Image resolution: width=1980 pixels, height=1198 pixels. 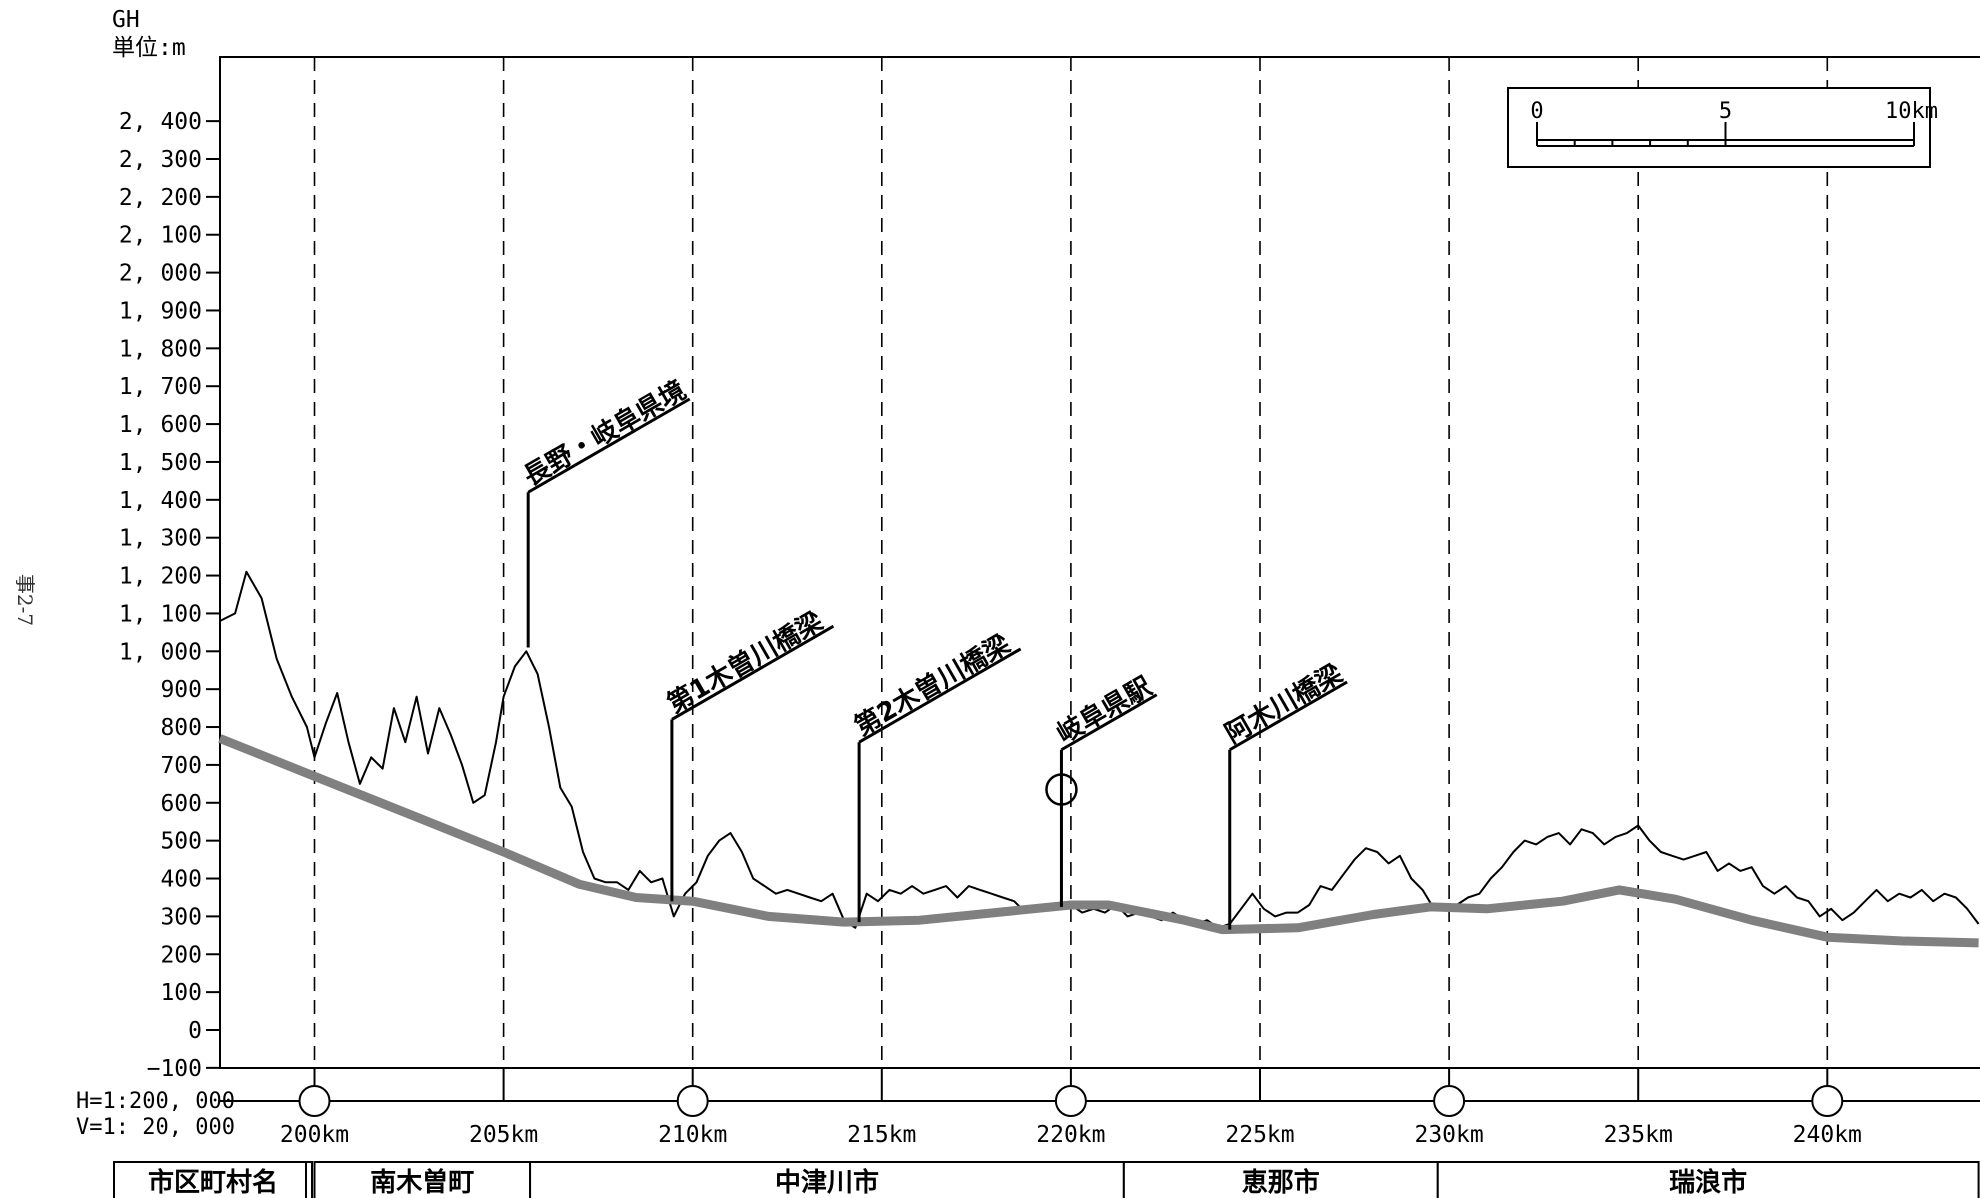 What do you see at coordinates (181, 766) in the screenshot?
I see `y-tick-label: 700` at bounding box center [181, 766].